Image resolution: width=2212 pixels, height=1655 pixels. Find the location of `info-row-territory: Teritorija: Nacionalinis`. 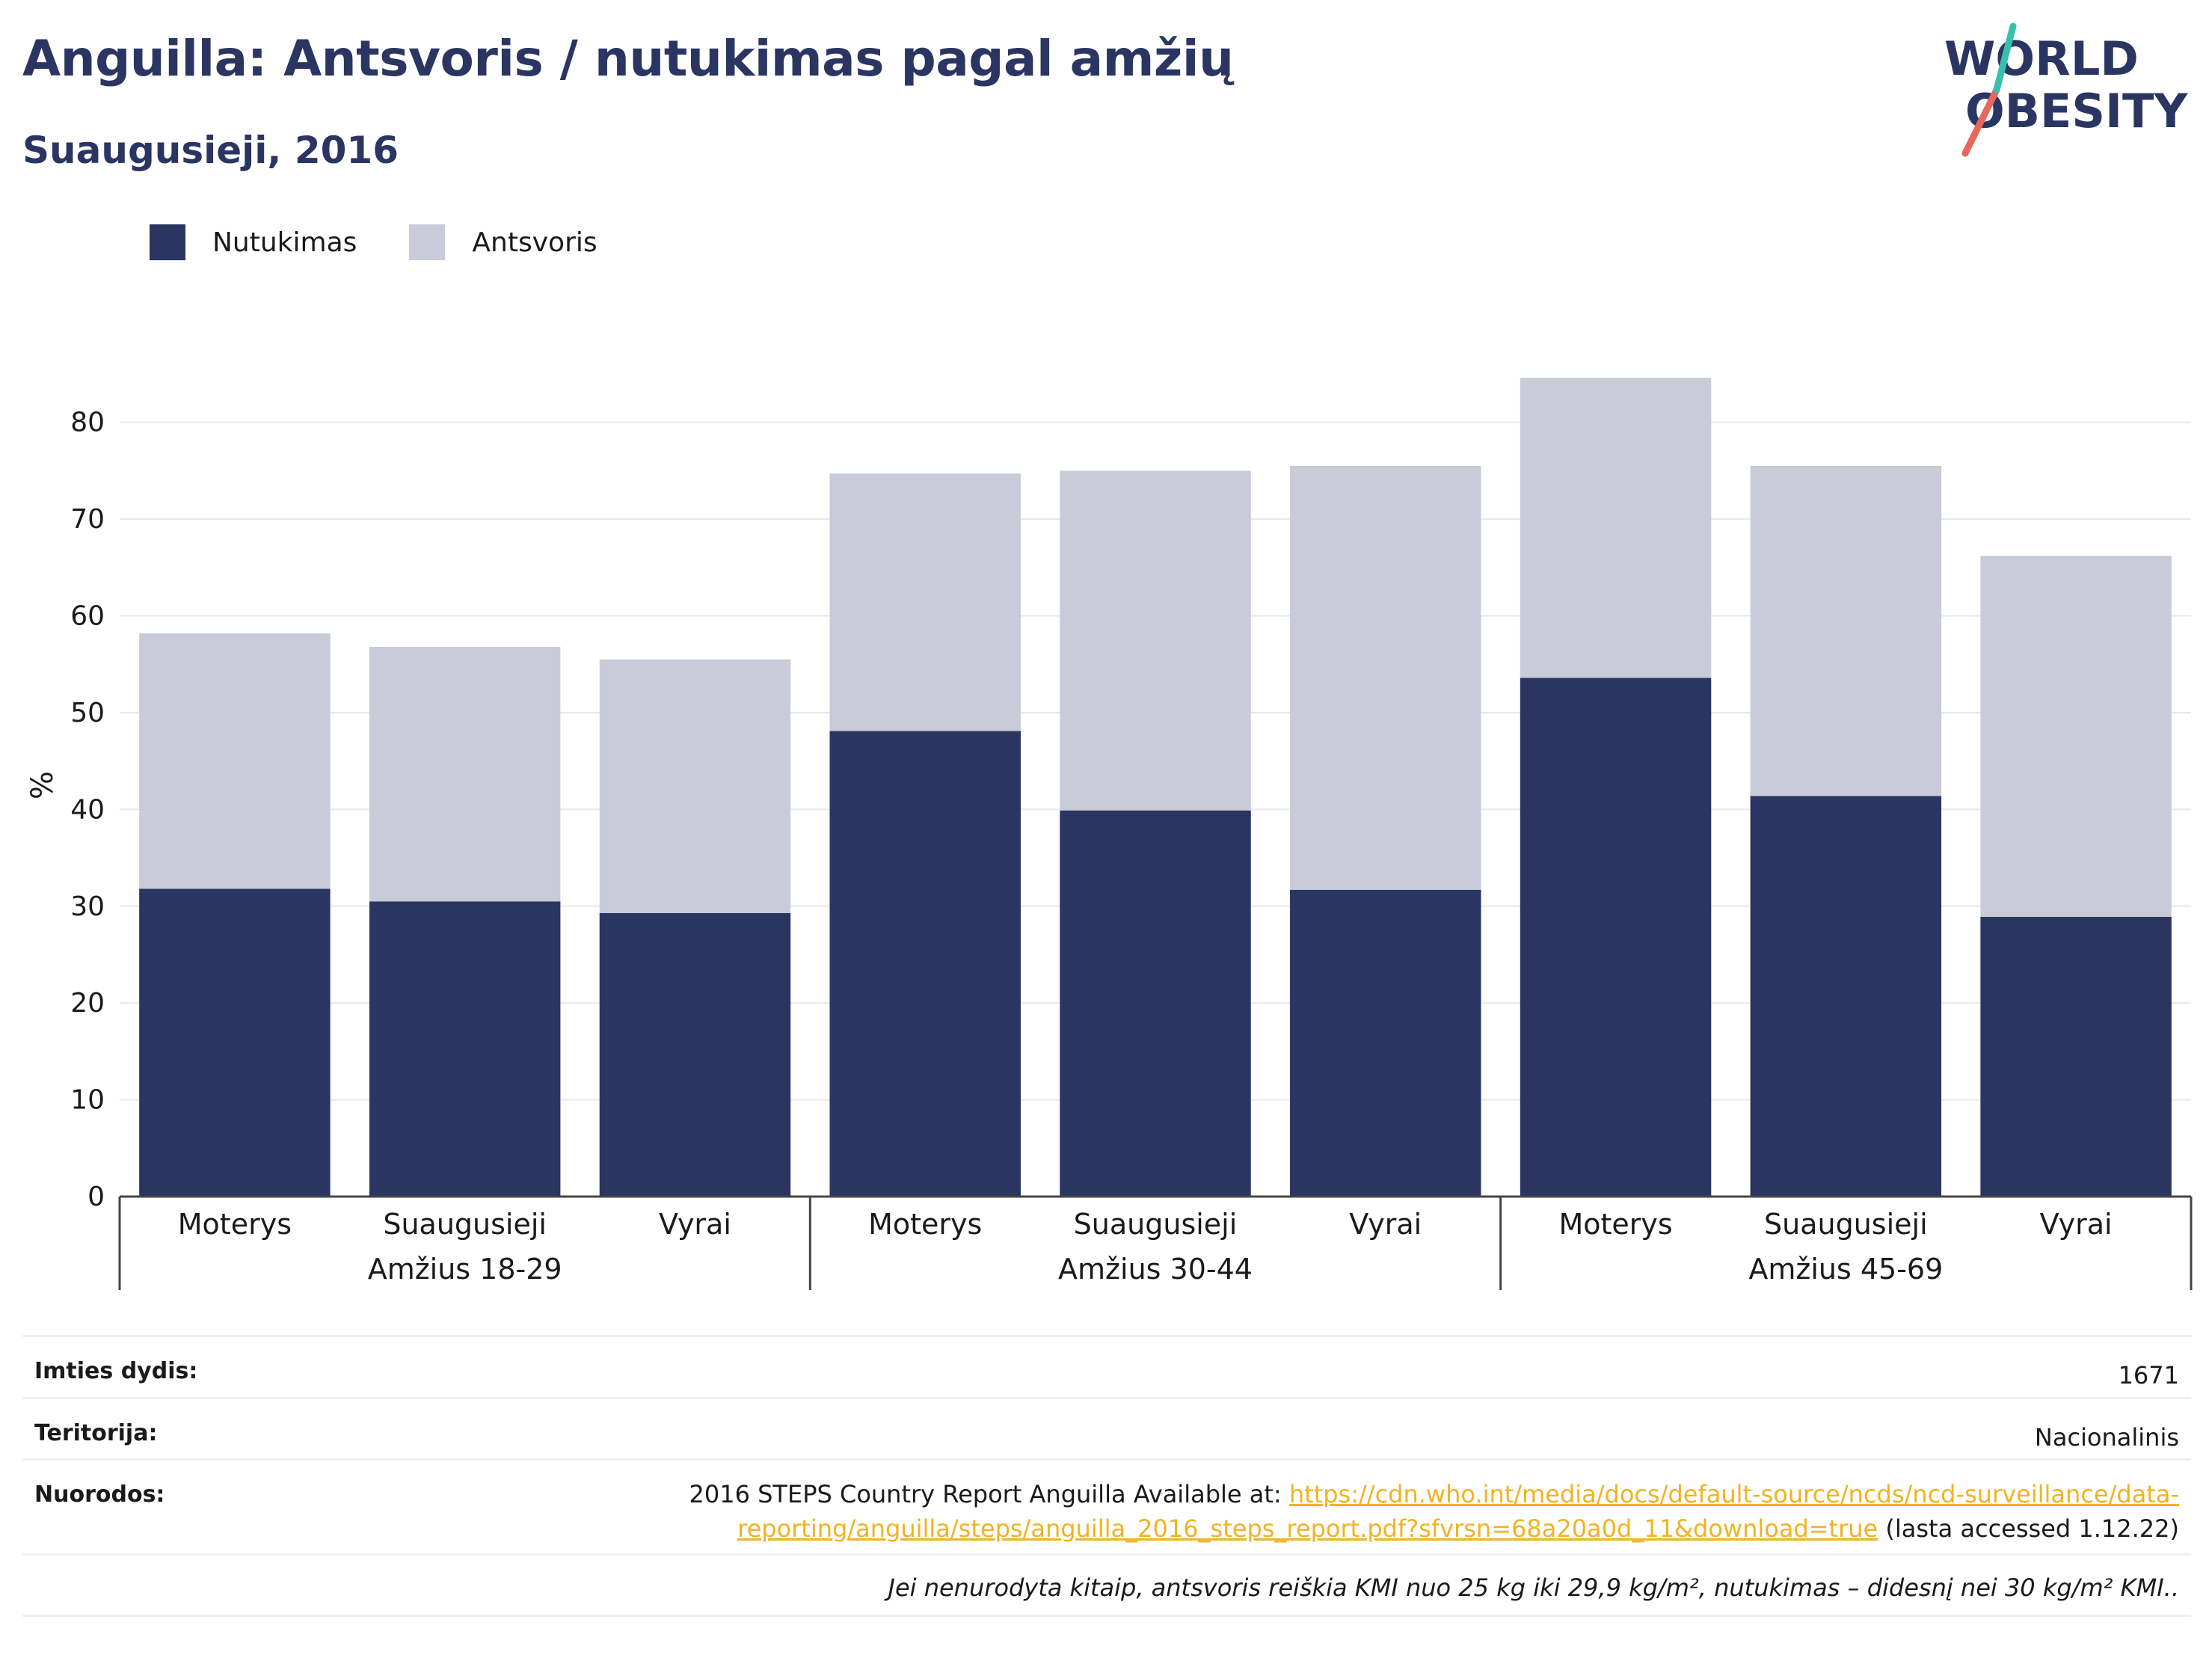

info-row-territory: Teritorija: Nacionalinis is located at coordinates (1106, 1424).